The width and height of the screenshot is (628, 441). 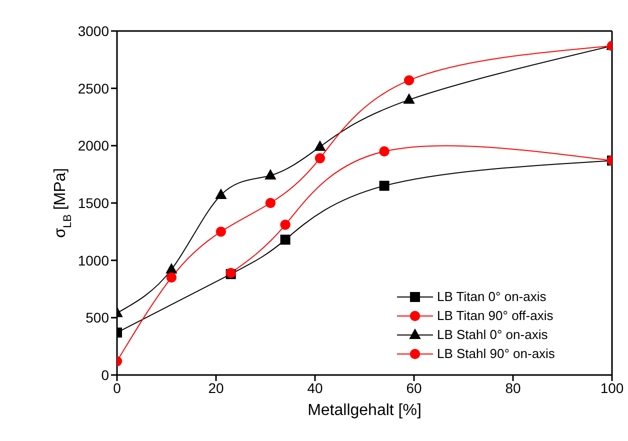 What do you see at coordinates (495, 315) in the screenshot?
I see `legend-label: LB Titan 90° off-axis` at bounding box center [495, 315].